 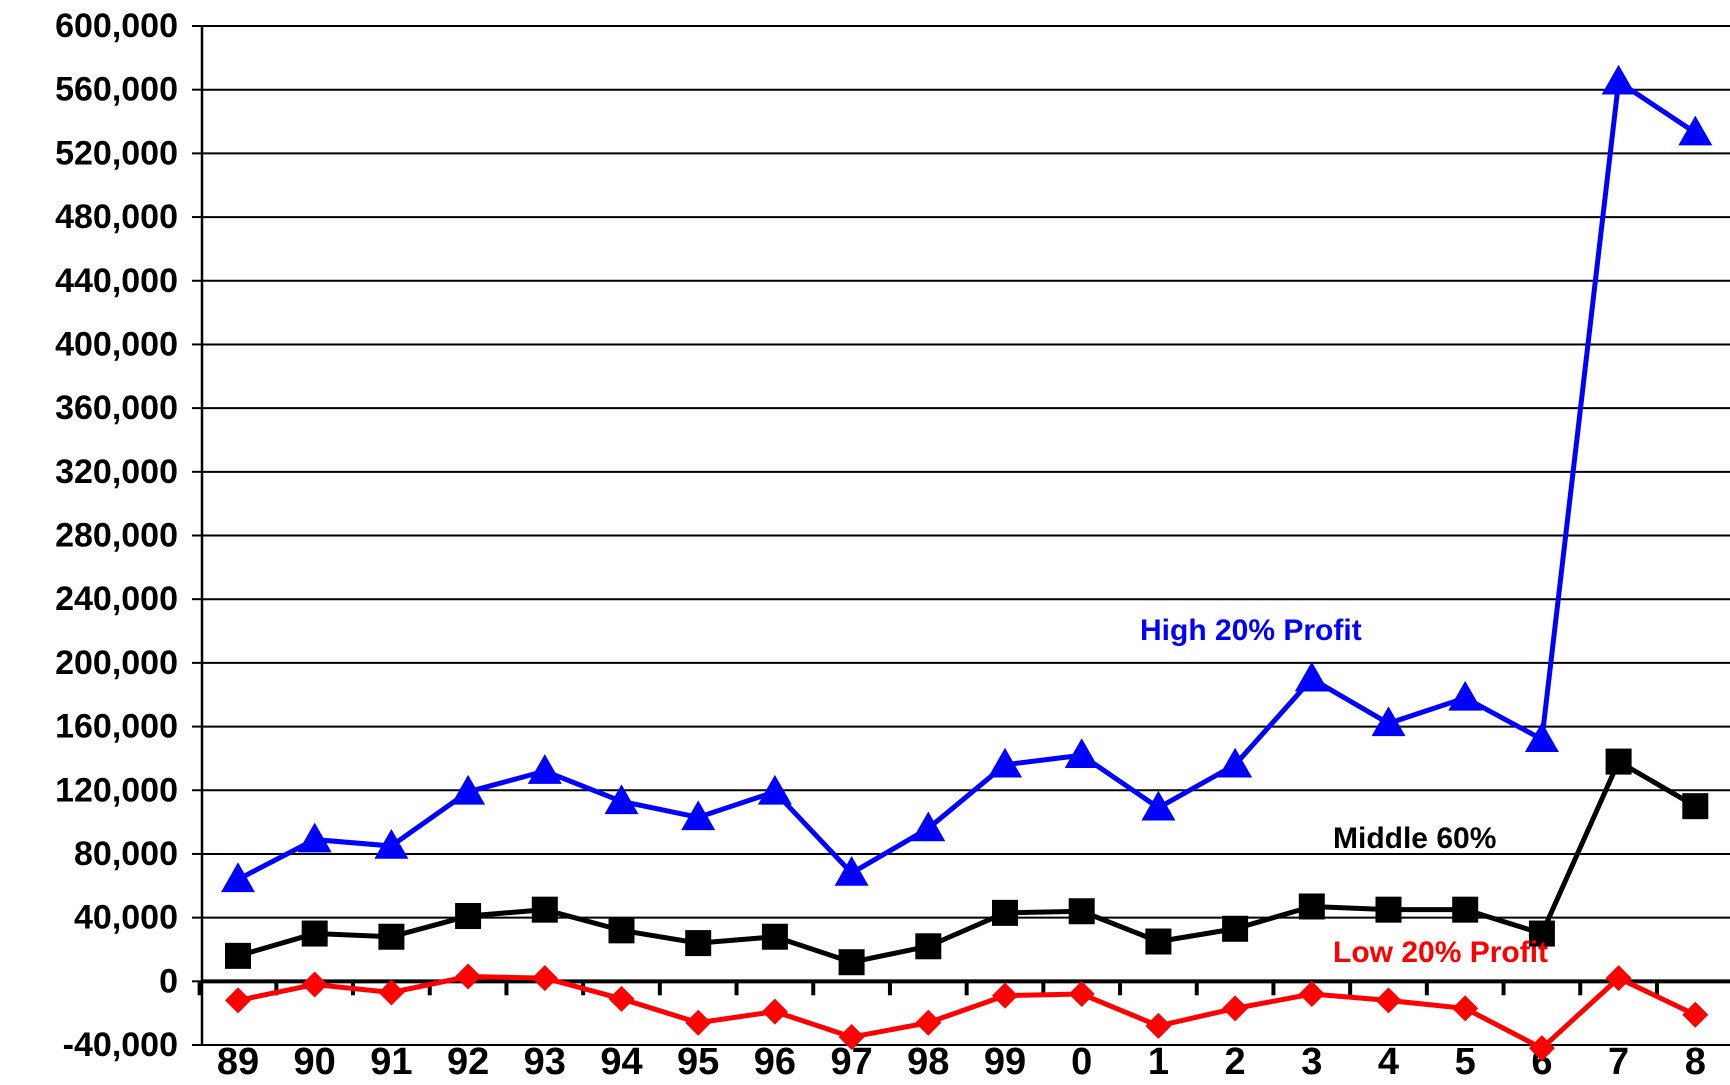 What do you see at coordinates (1414, 838) in the screenshot?
I see `annotation-middle-60: Middle 60%` at bounding box center [1414, 838].